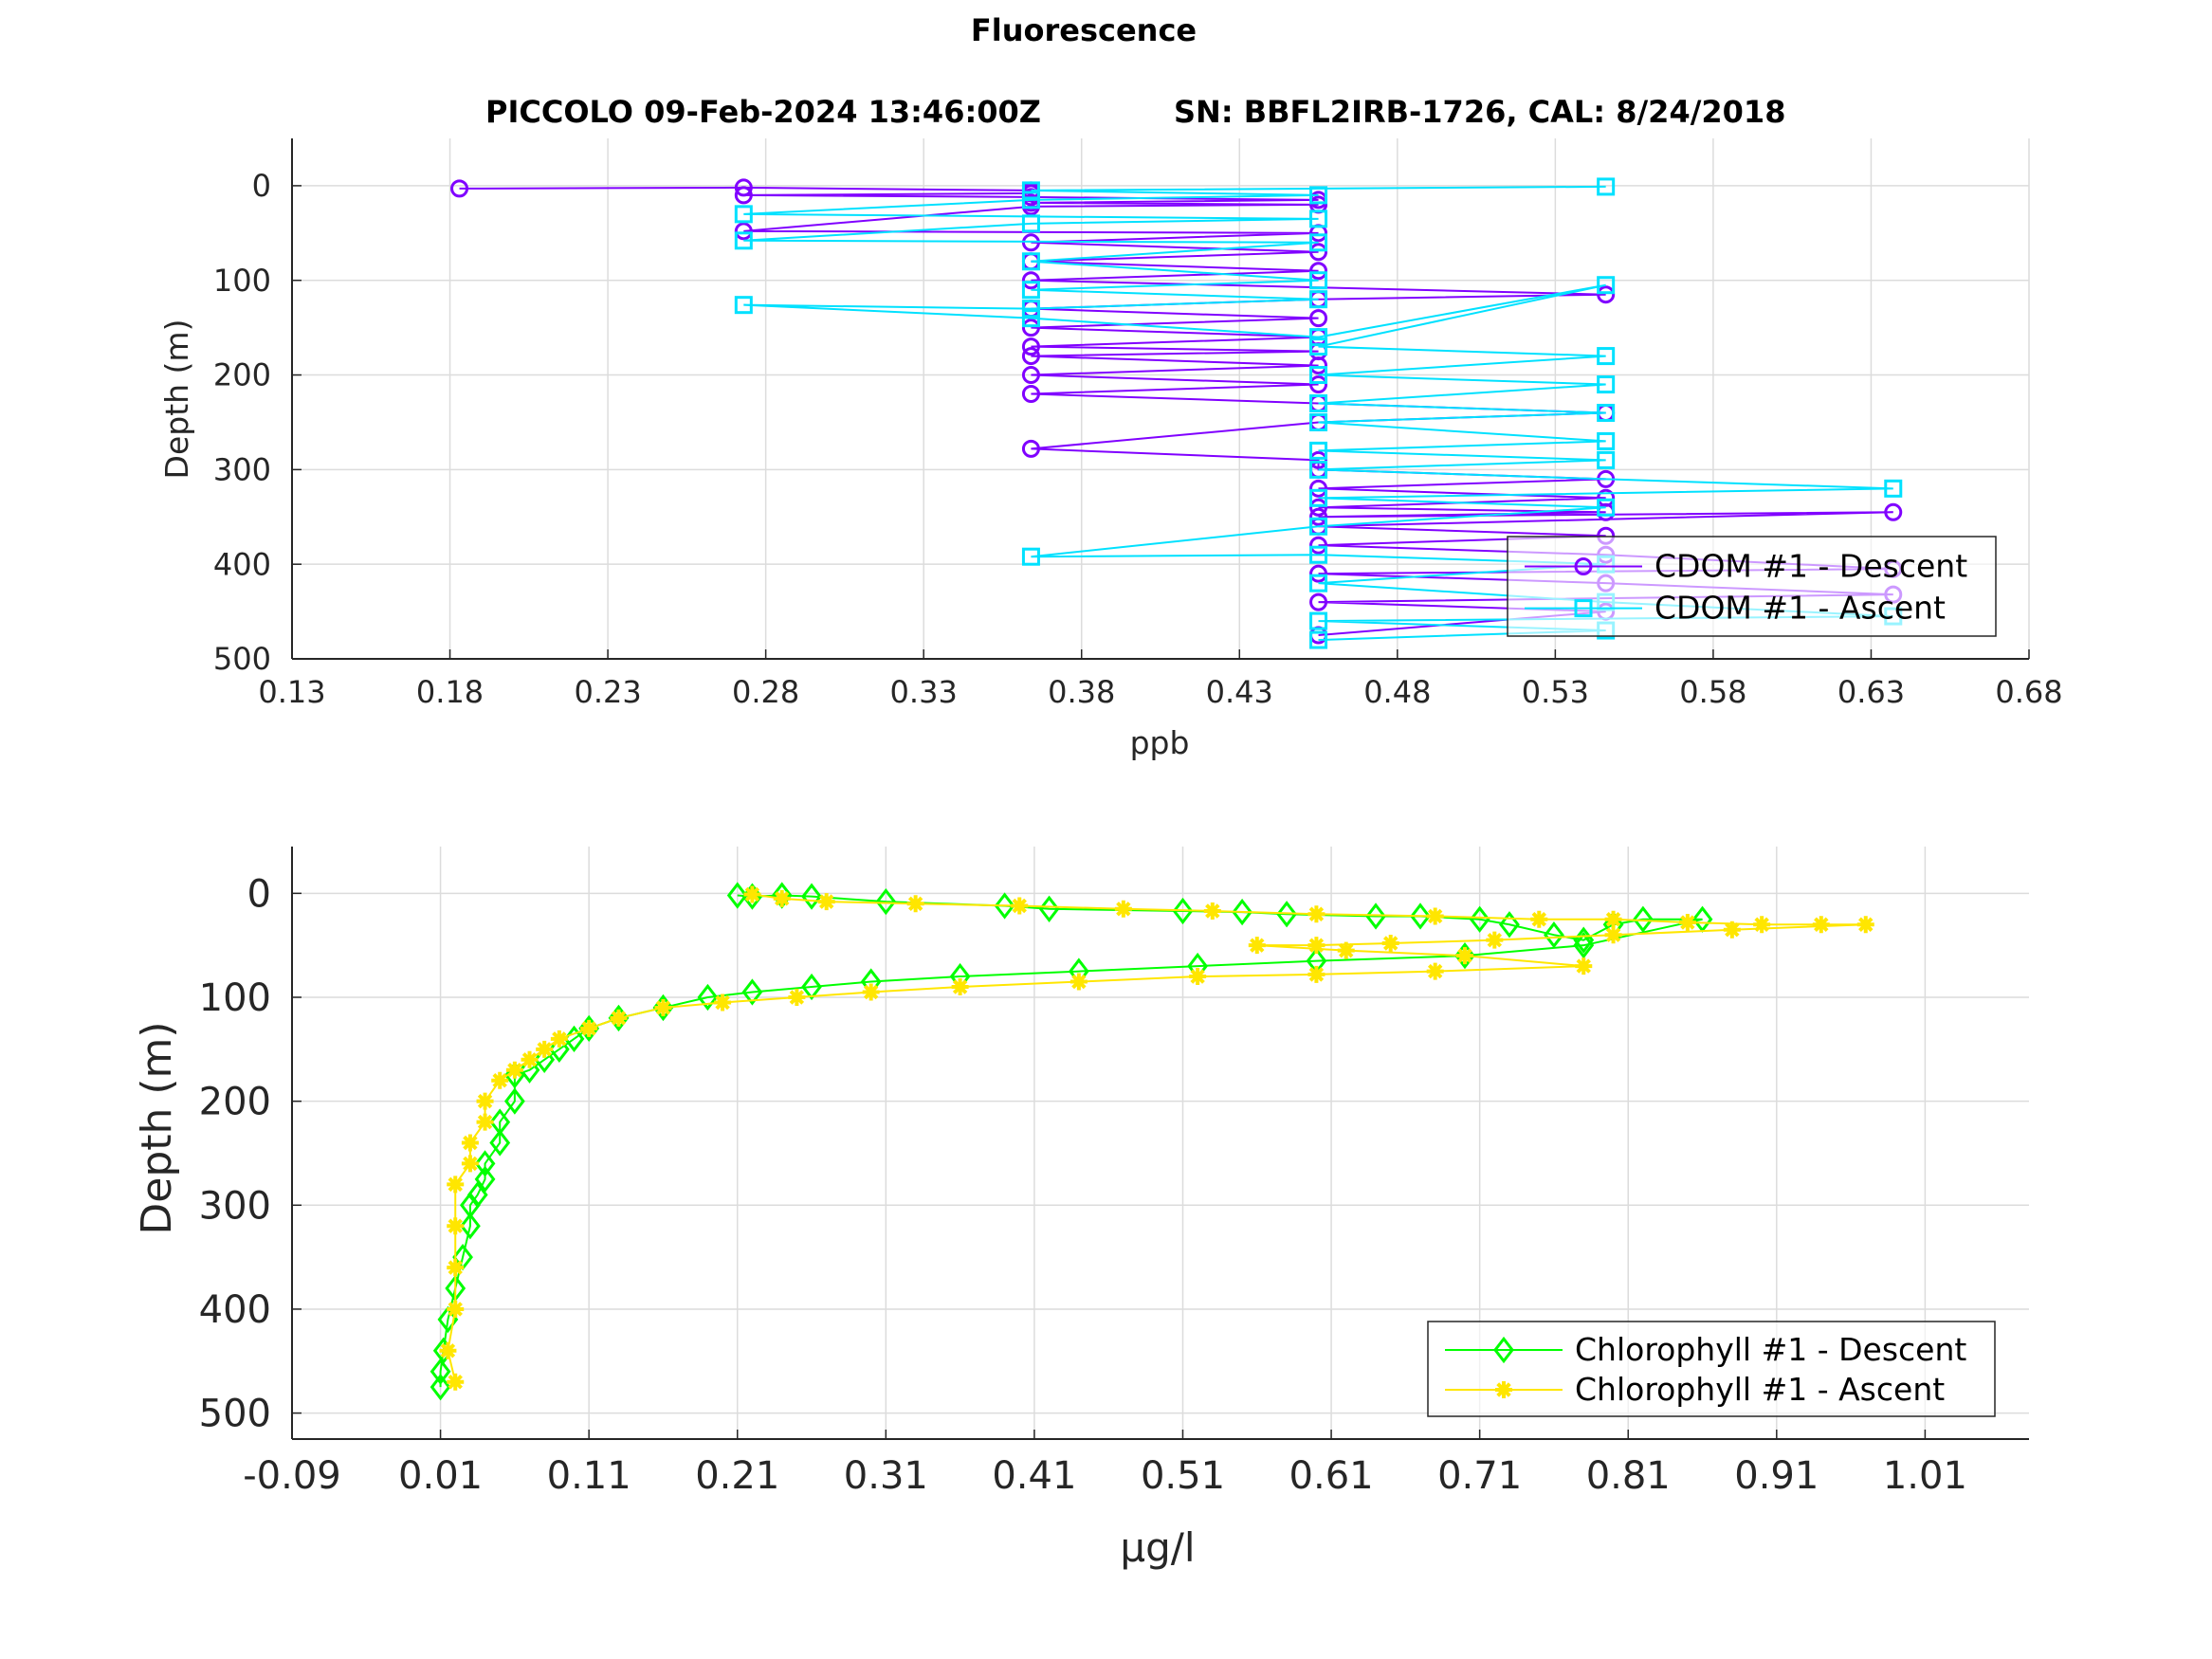 The height and width of the screenshot is (1659, 2212). Describe the element at coordinates (886, 1476) in the screenshot. I see `chlorophyll-x-tick-label: 0.31` at that location.